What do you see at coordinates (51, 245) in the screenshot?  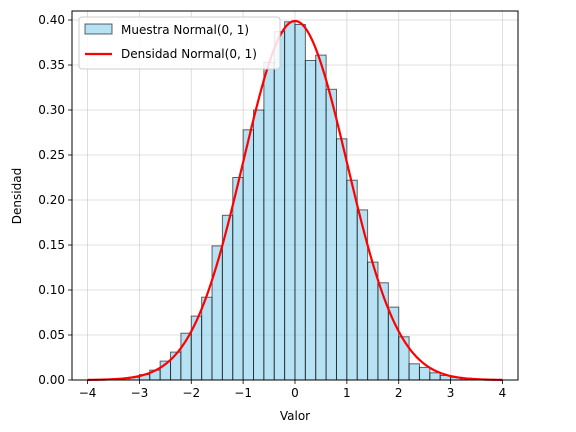 I see `y-tick-label: 0.15` at bounding box center [51, 245].